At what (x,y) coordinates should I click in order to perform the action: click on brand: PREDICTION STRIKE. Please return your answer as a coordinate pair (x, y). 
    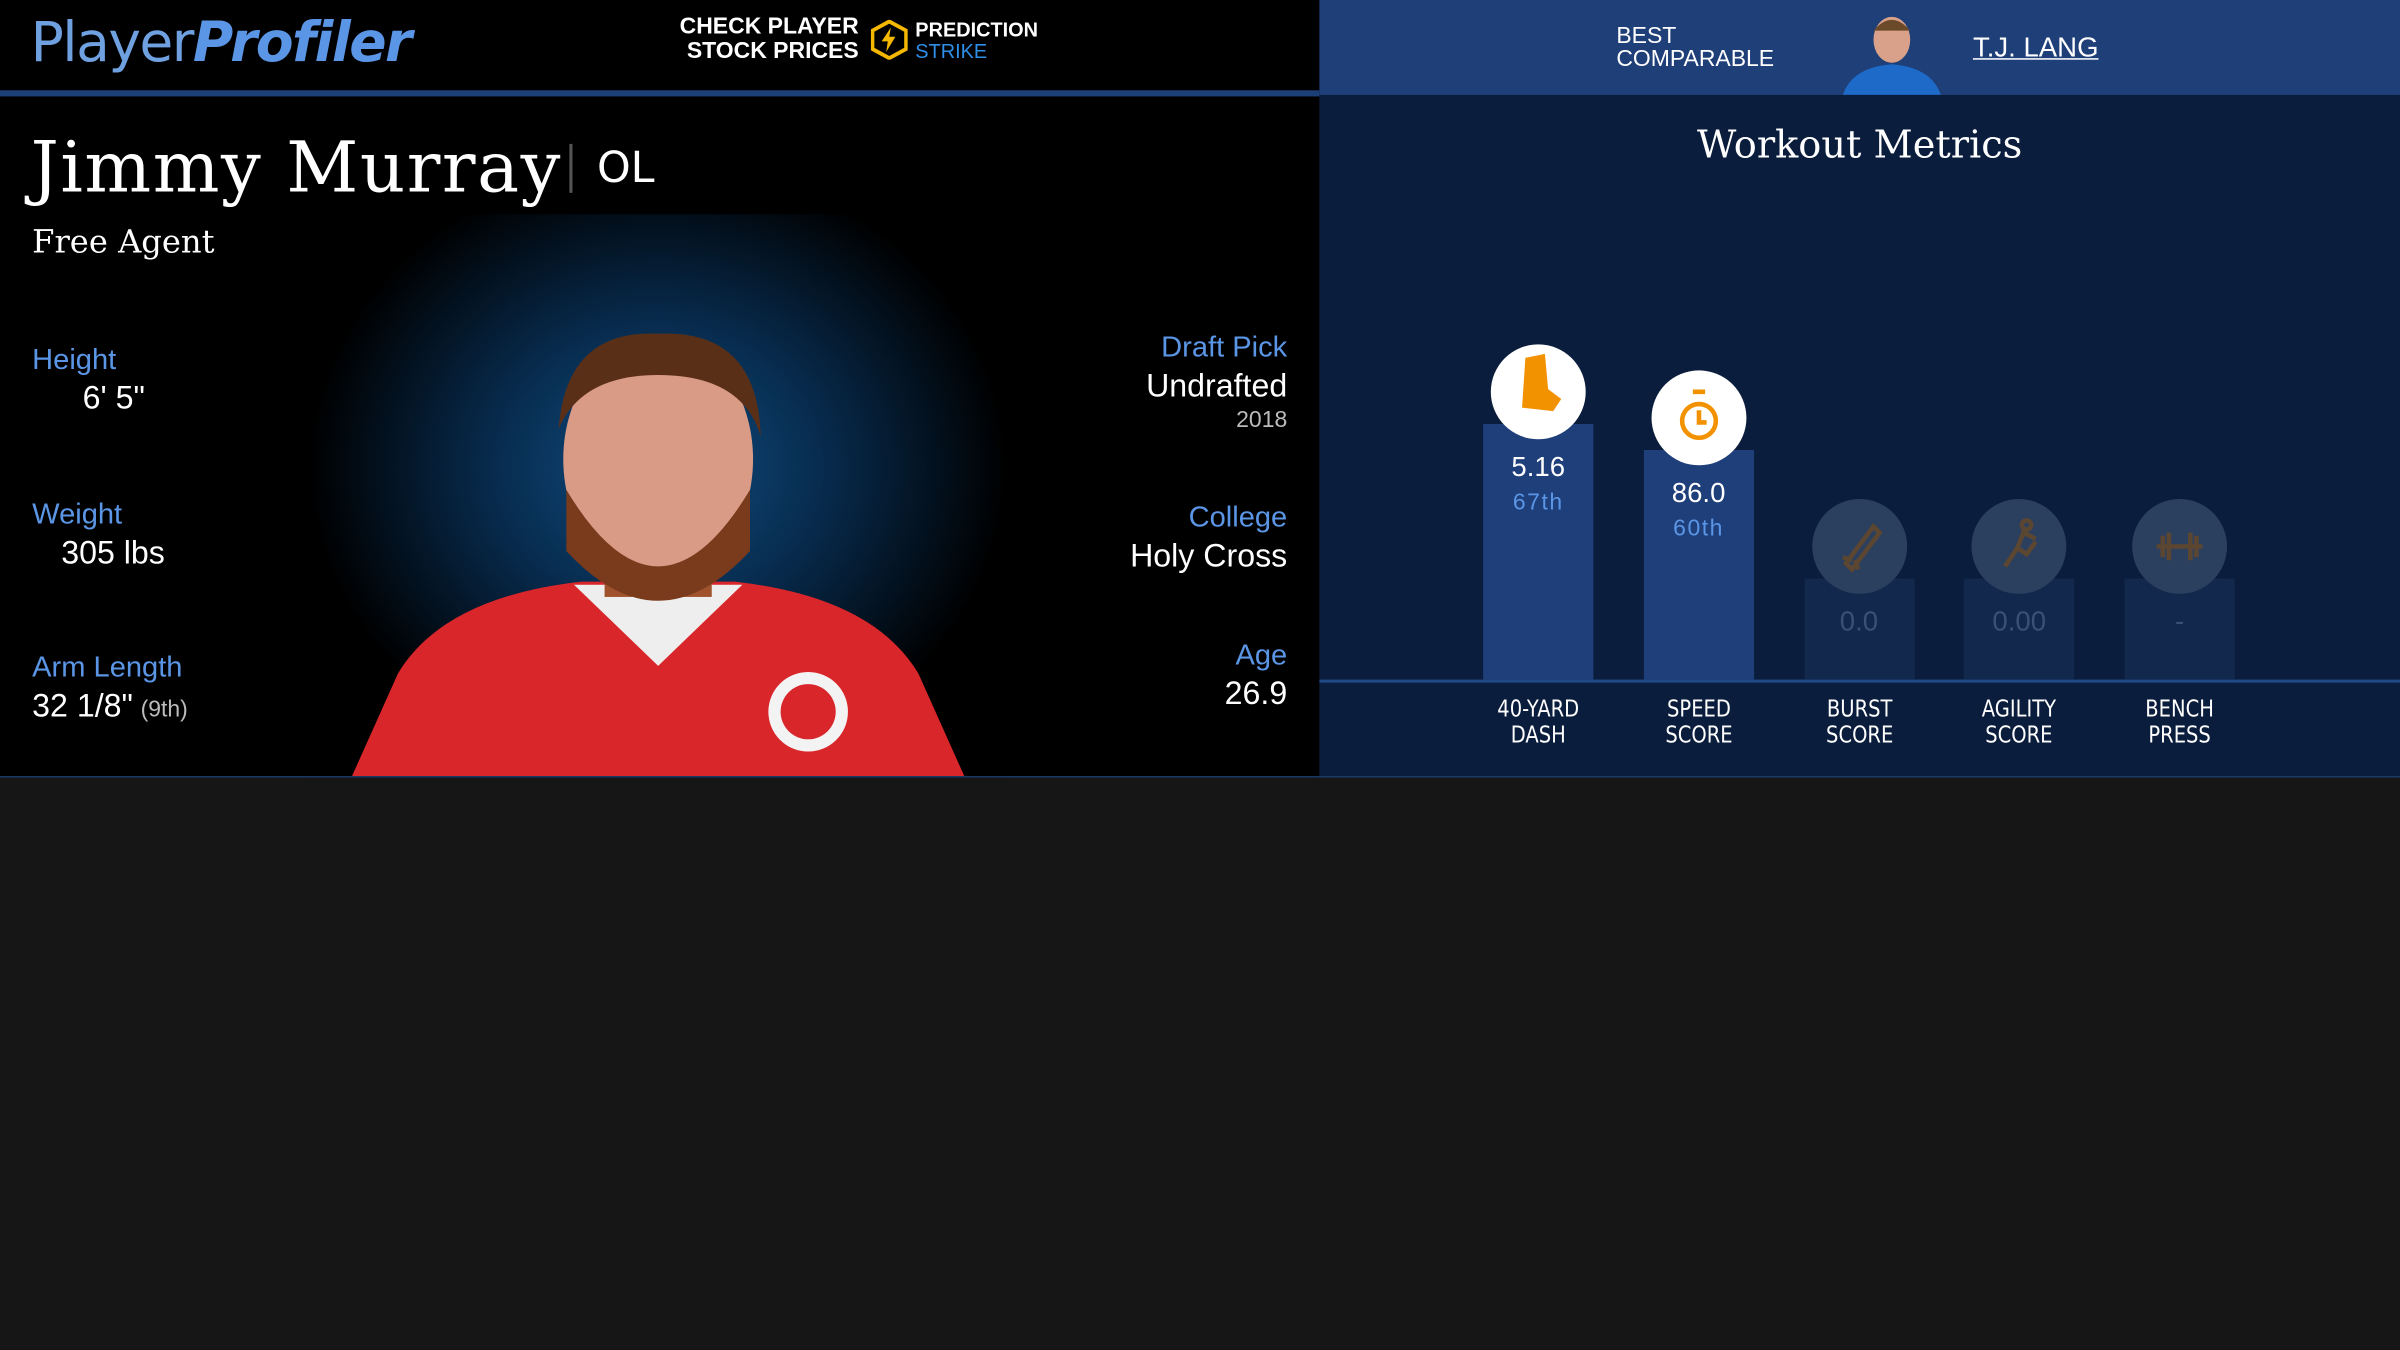
    Looking at the image, I should click on (977, 40).